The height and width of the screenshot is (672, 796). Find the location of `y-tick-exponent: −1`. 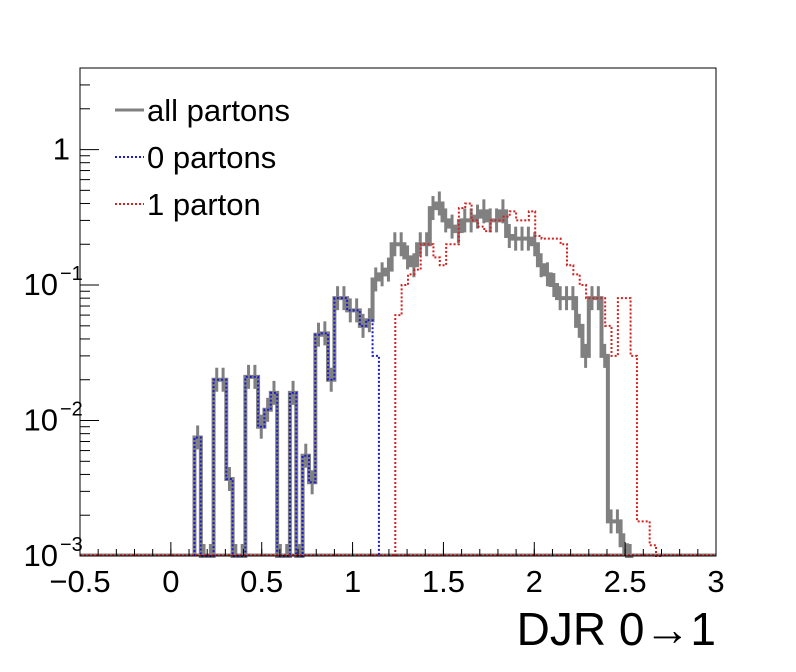

y-tick-exponent: −1 is located at coordinates (71, 274).